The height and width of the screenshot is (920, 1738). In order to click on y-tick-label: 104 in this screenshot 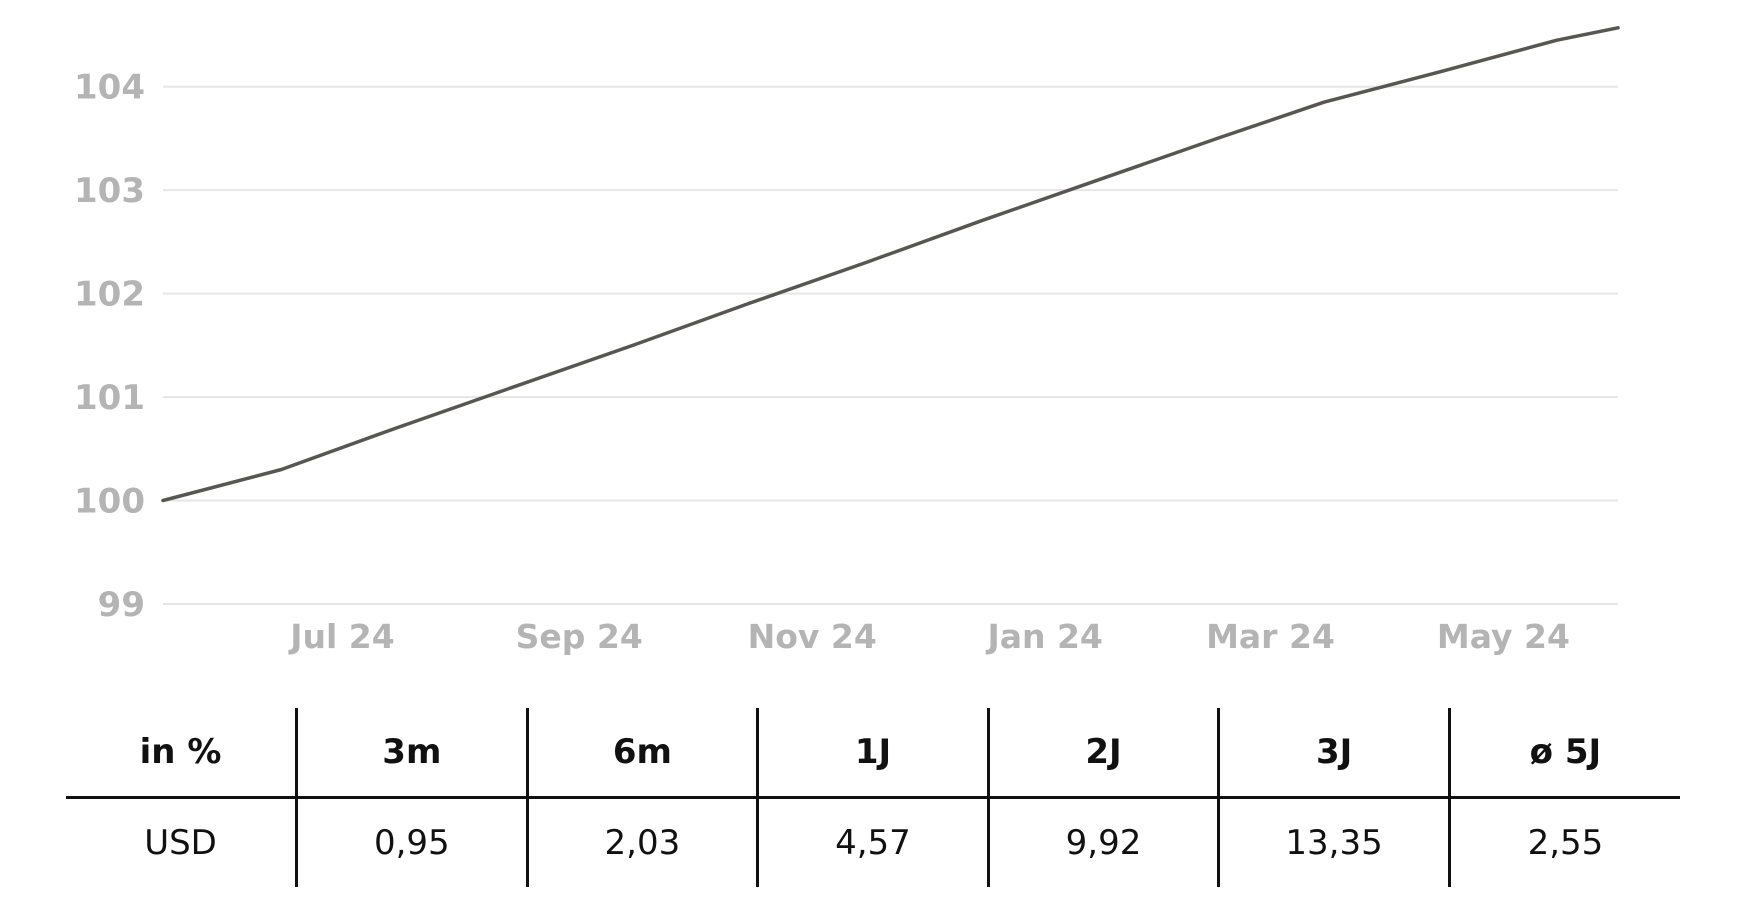, I will do `click(109, 88)`.